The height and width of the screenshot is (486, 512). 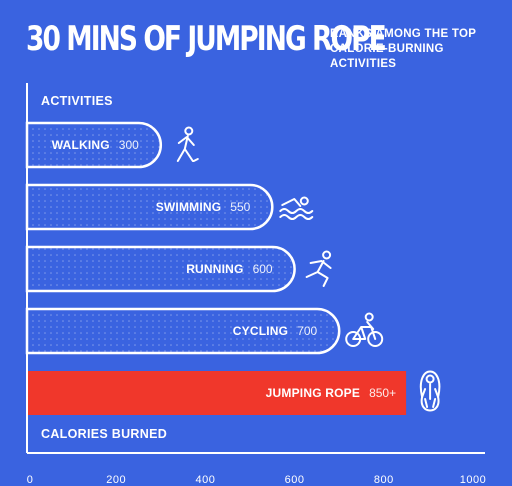 What do you see at coordinates (214, 269) in the screenshot?
I see `bar-category-label: RUNNING` at bounding box center [214, 269].